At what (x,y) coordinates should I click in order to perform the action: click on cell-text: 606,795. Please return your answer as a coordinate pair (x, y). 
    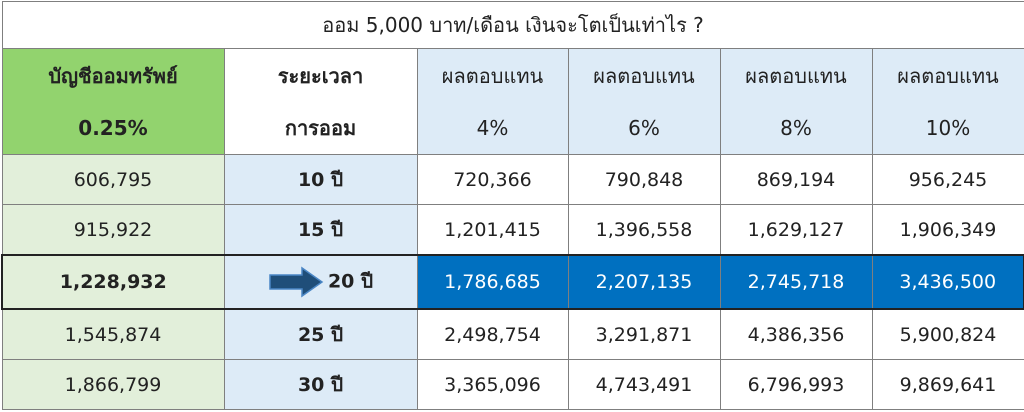
    Looking at the image, I should click on (113, 179).